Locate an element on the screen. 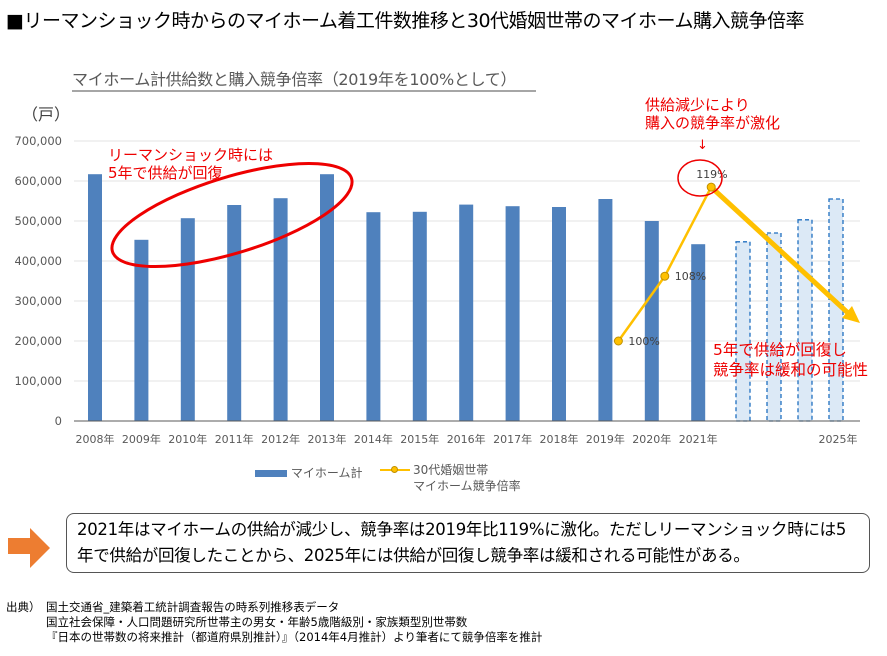 This screenshot has width=887, height=656. y-tick-label: 0 is located at coordinates (58, 421).